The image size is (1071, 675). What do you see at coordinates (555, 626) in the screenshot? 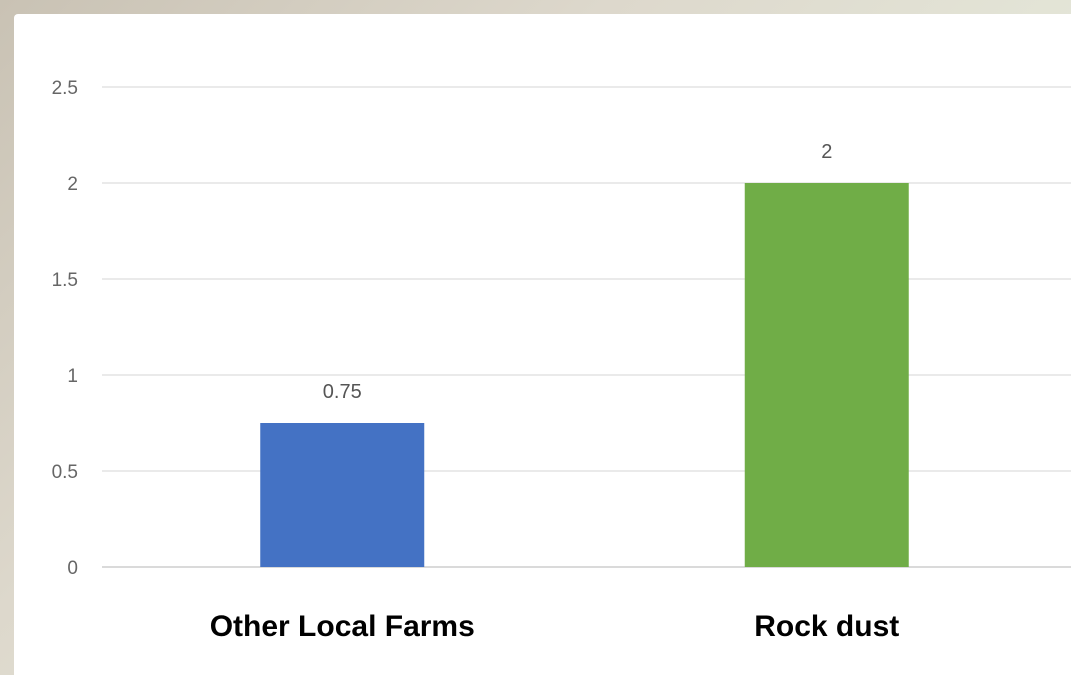
I see `x-axis-category-labels: Other Local Farms Rock dust` at bounding box center [555, 626].